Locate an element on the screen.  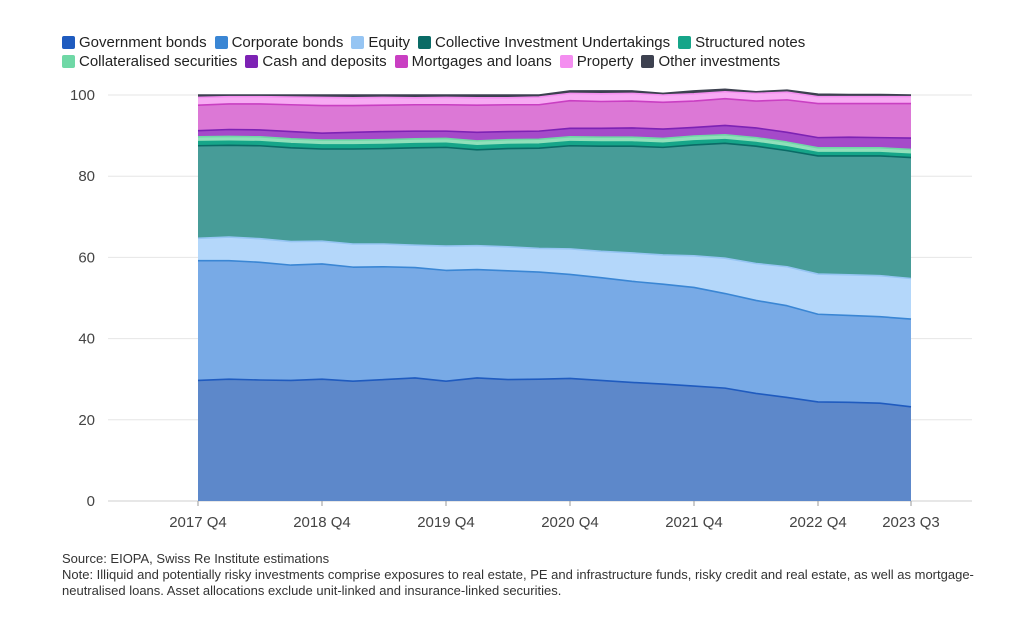
legend-item-structured-notes: Structured notes is located at coordinates (741, 42).